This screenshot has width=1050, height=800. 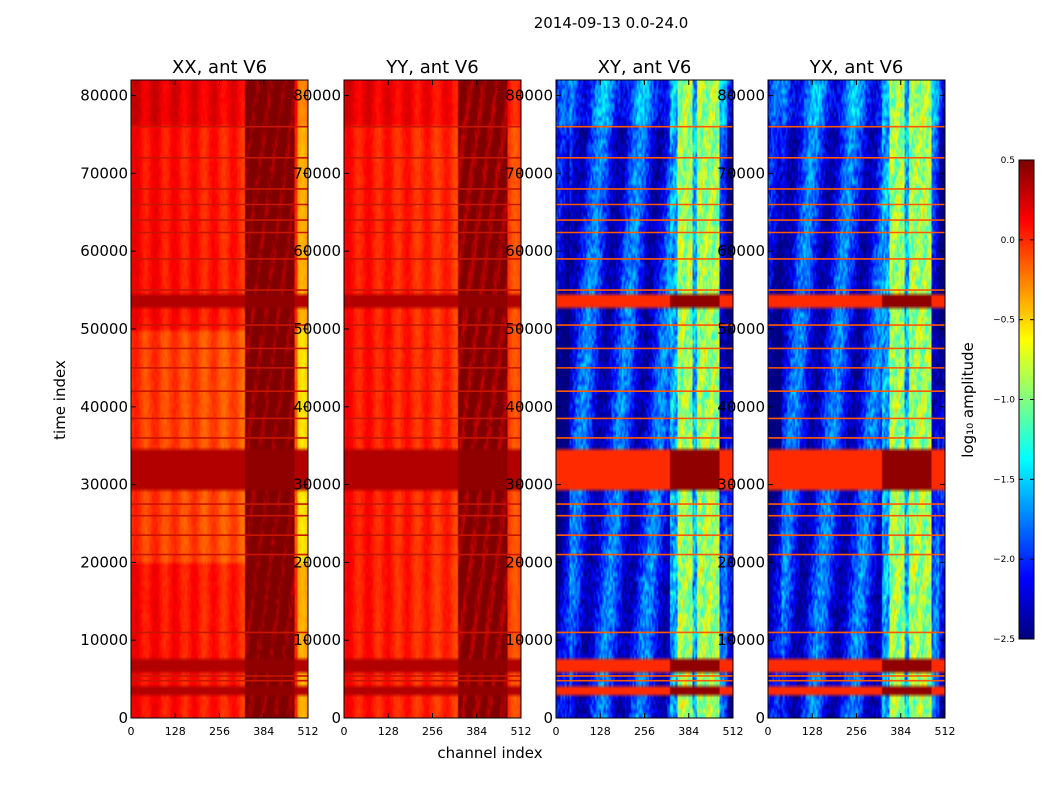 I want to click on panel-title: XY, ant V6, so click(x=645, y=67).